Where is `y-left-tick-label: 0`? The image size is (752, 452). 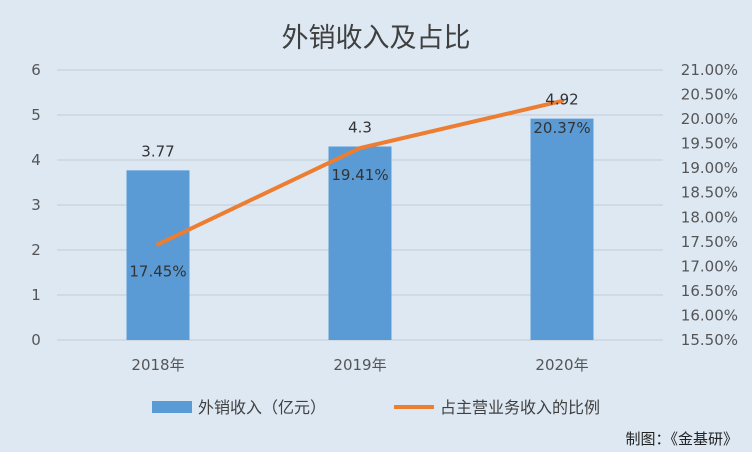
y-left-tick-label: 0 is located at coordinates (36, 340).